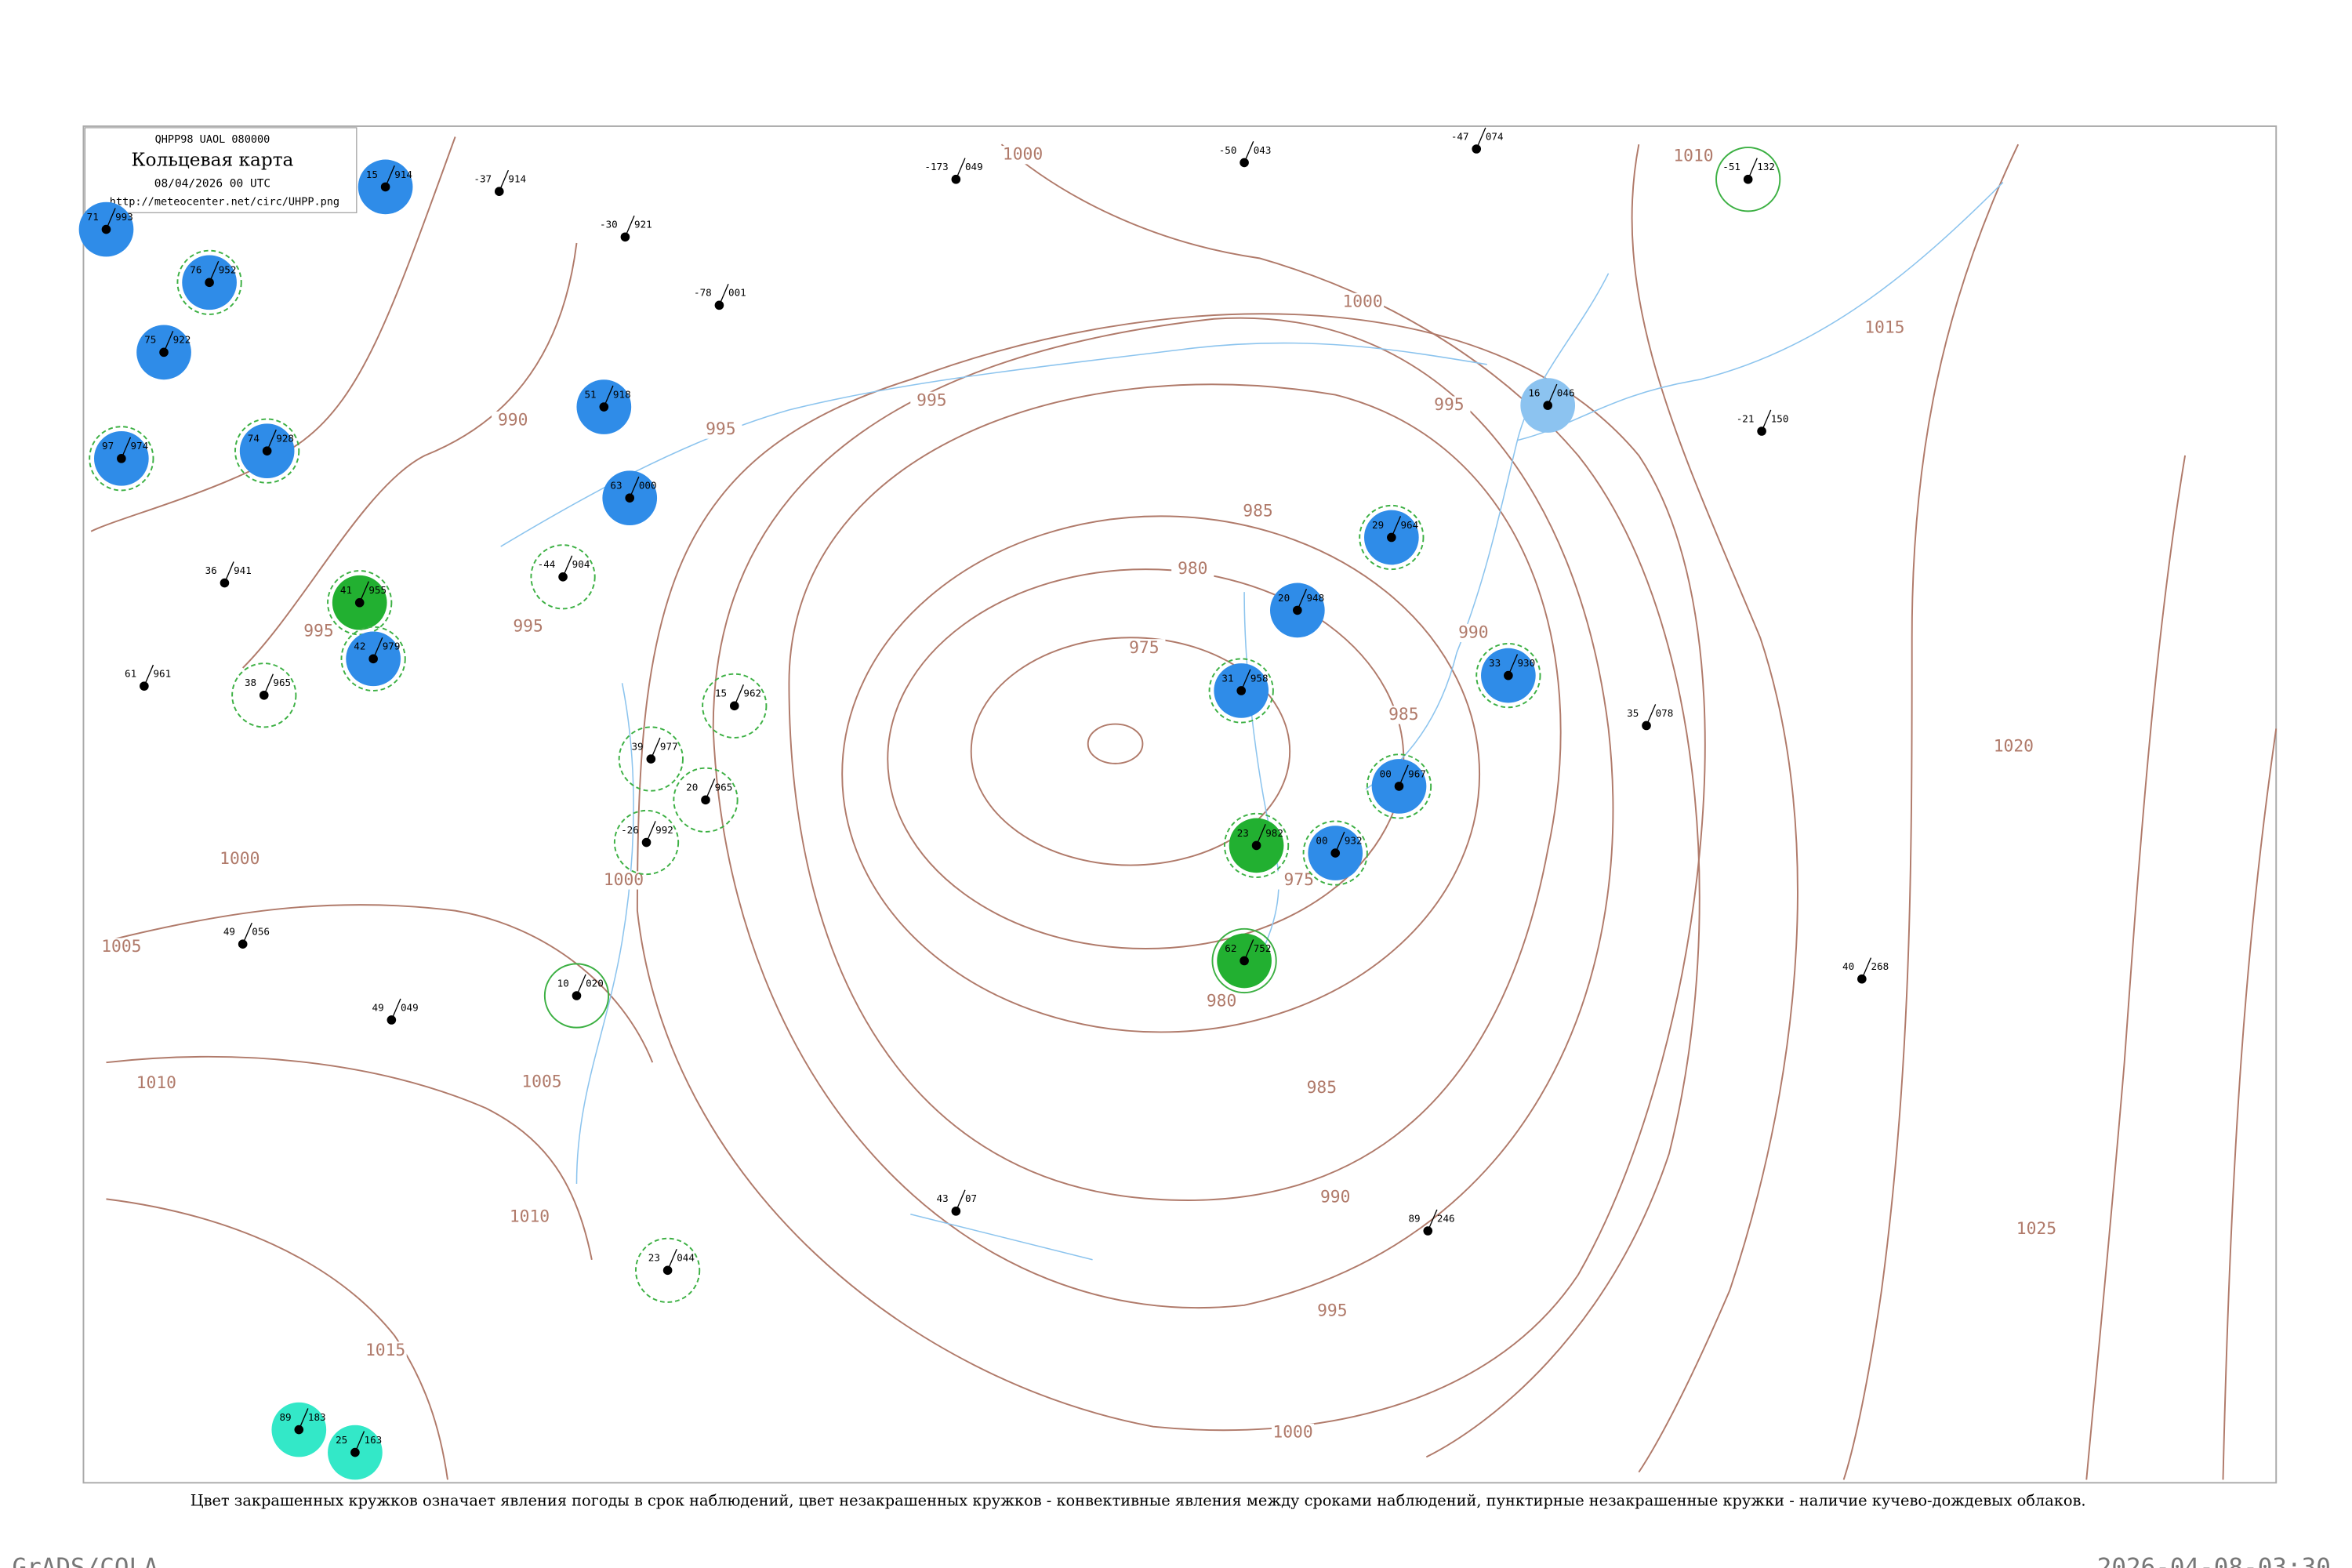 This screenshot has height=1568, width=2352. I want to click on station-temp: 25, so click(341, 1440).